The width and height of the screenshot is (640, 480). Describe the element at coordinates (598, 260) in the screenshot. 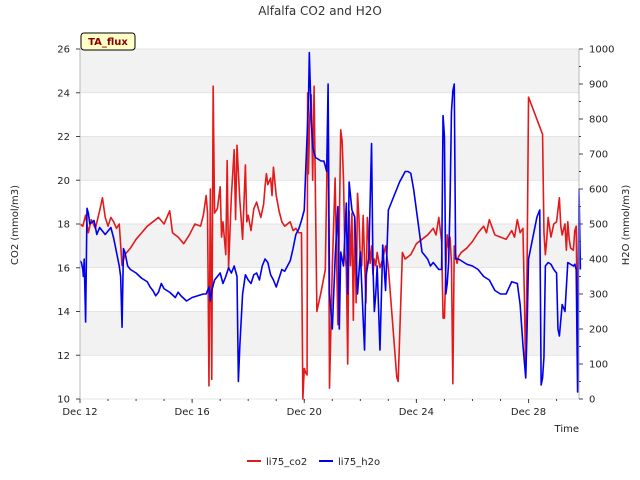

I see `y2-tick-label: 400` at that location.